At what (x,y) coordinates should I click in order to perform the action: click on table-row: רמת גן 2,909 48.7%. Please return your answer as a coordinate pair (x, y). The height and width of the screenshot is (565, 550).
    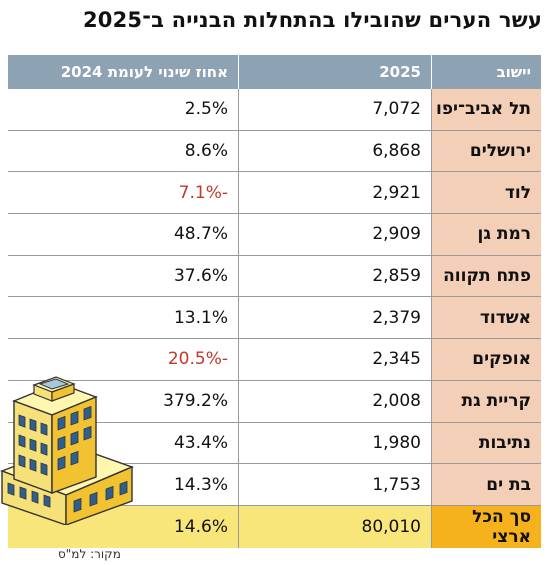
    Looking at the image, I should click on (274, 235).